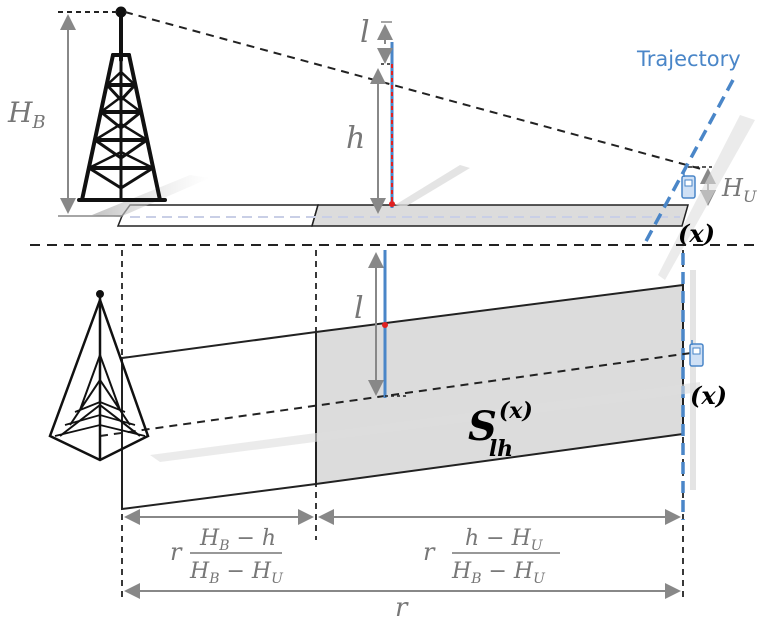  What do you see at coordinates (491, 556) in the screenshot?
I see `fraction-2: r h − HU HB − HU` at bounding box center [491, 556].